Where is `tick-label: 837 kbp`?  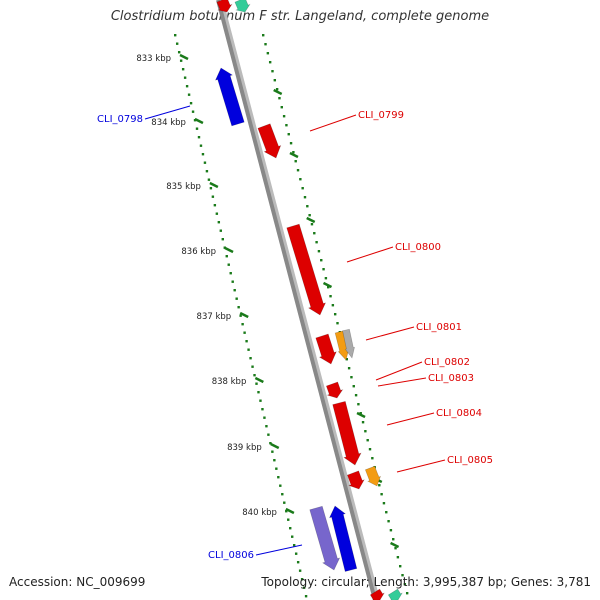
tick-label: 837 kbp is located at coordinates (214, 317).